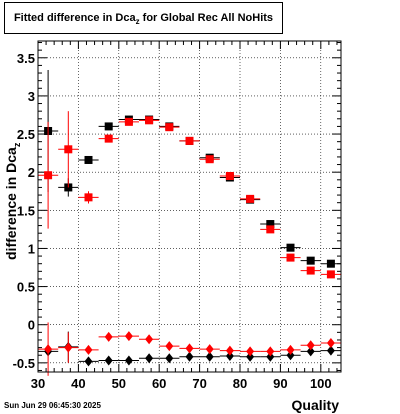  I want to click on y-axis-label: difference in Dcaz, so click(12, 201).